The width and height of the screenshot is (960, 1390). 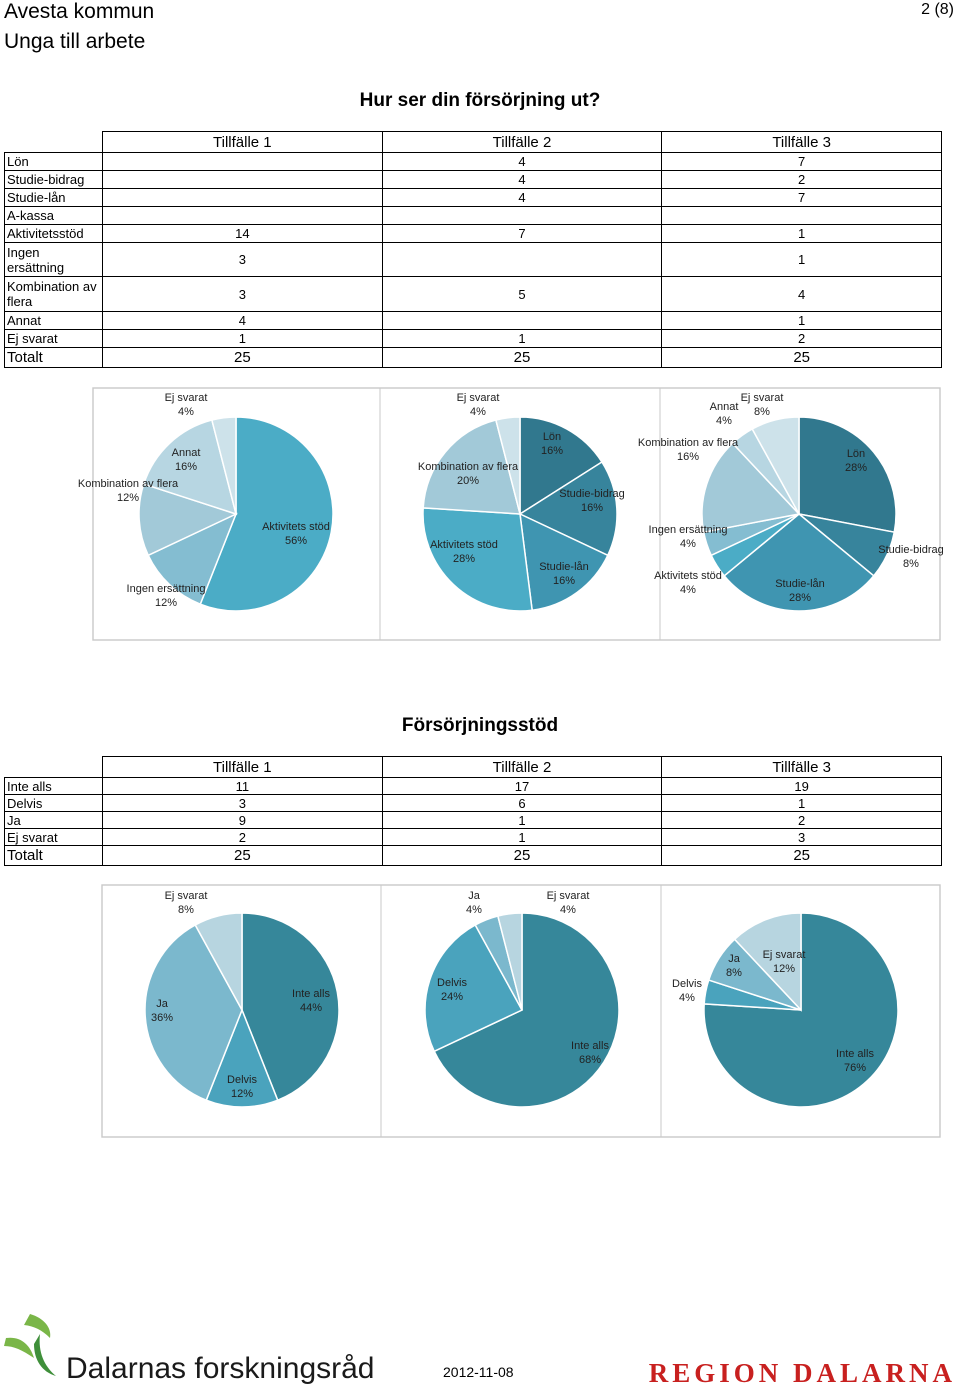 I want to click on table-row: Delvis 3 6 1, so click(x=473, y=803).